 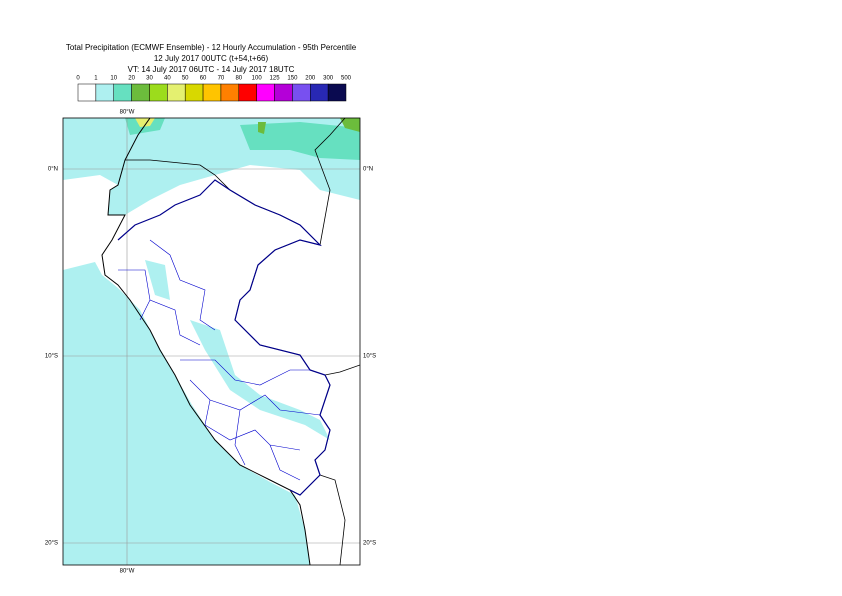 What do you see at coordinates (78, 79) in the screenshot?
I see `legend-label: 0` at bounding box center [78, 79].